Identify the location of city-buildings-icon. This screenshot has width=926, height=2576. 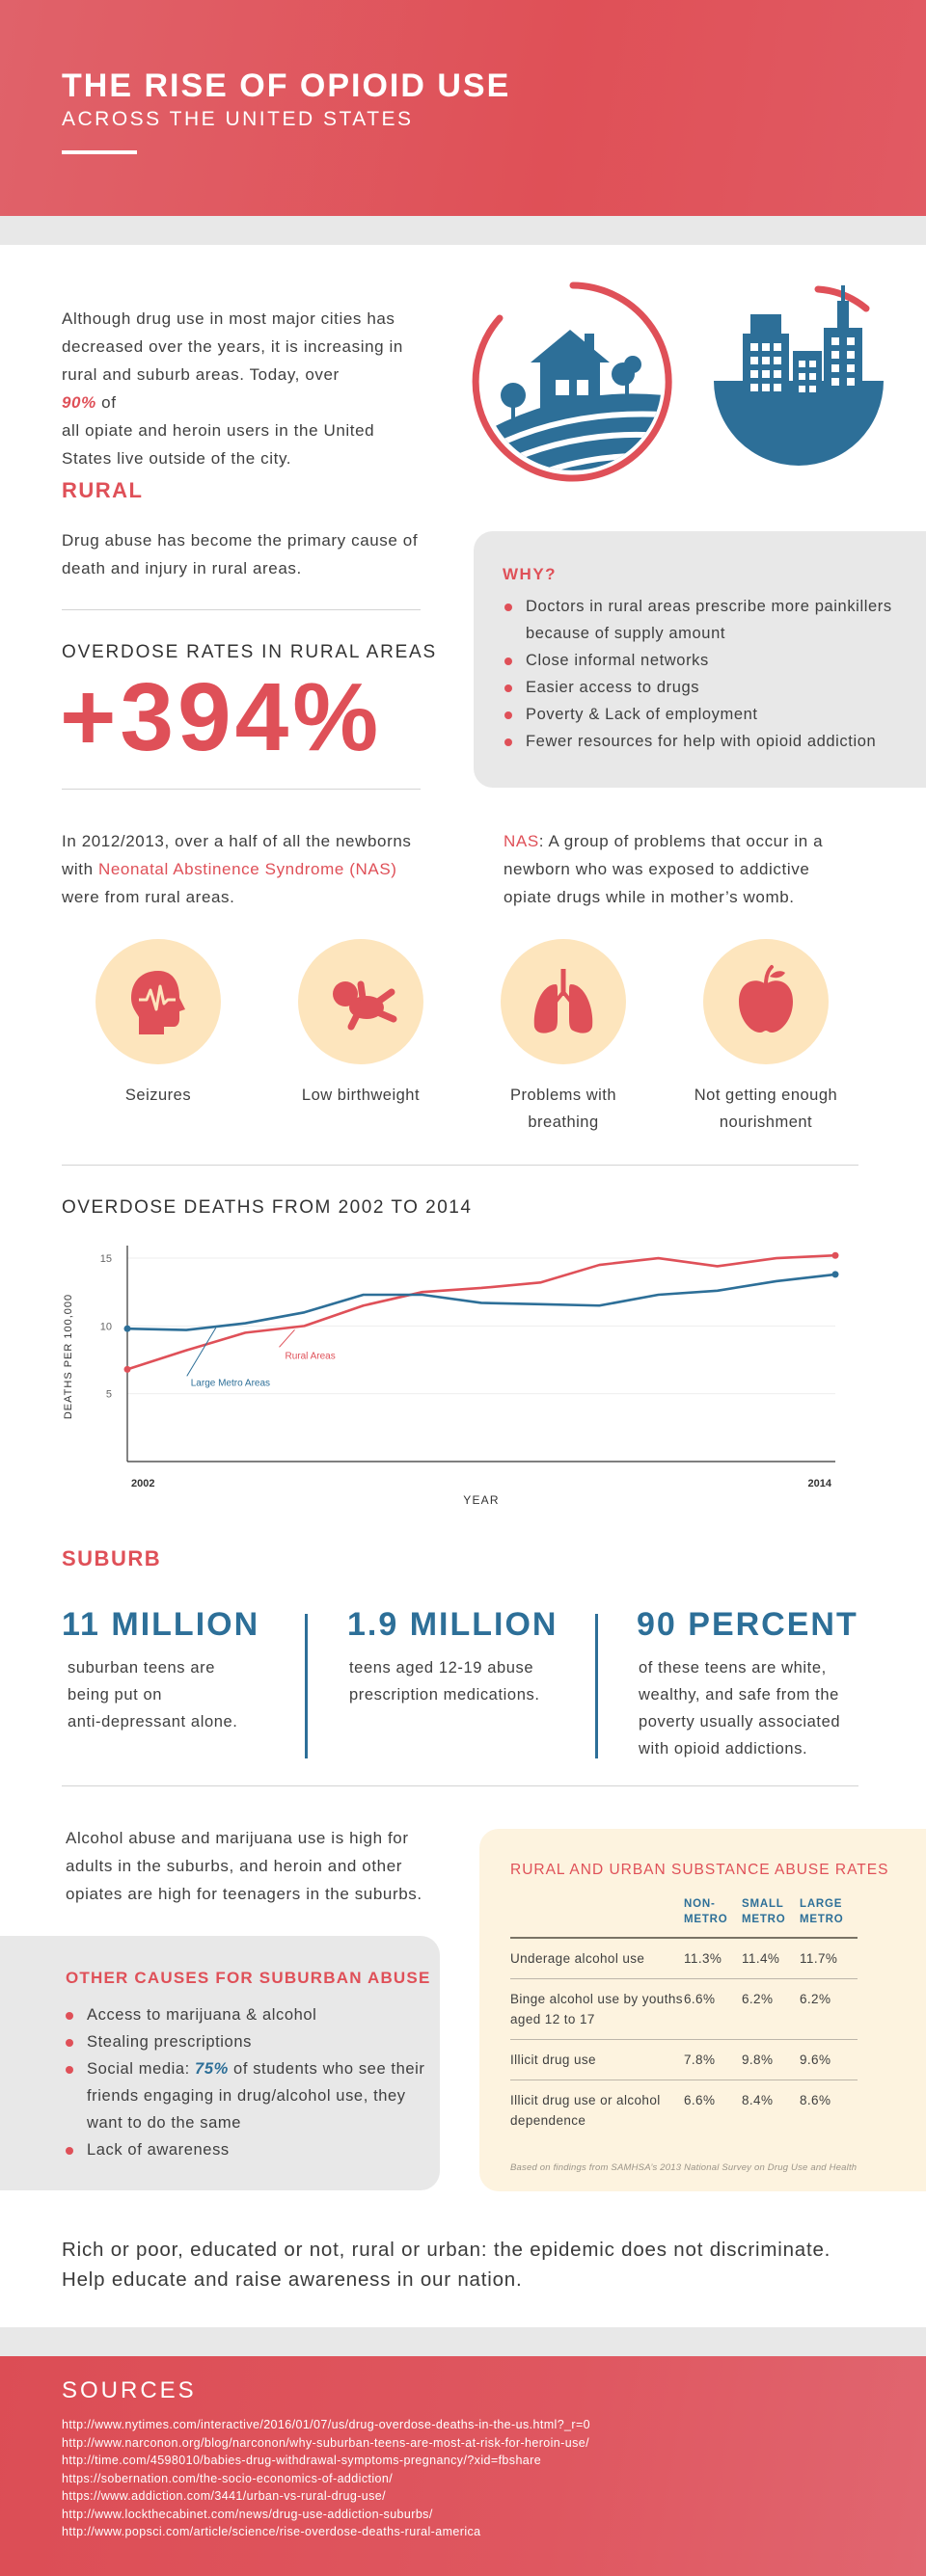
(799, 376).